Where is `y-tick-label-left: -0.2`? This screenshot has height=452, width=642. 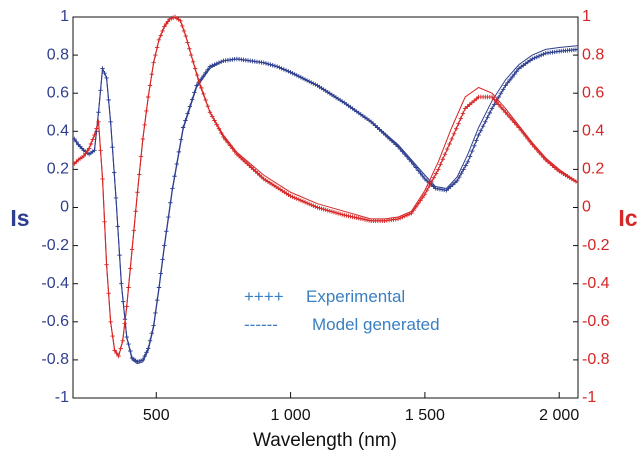
y-tick-label-left: -0.2 is located at coordinates (55, 245).